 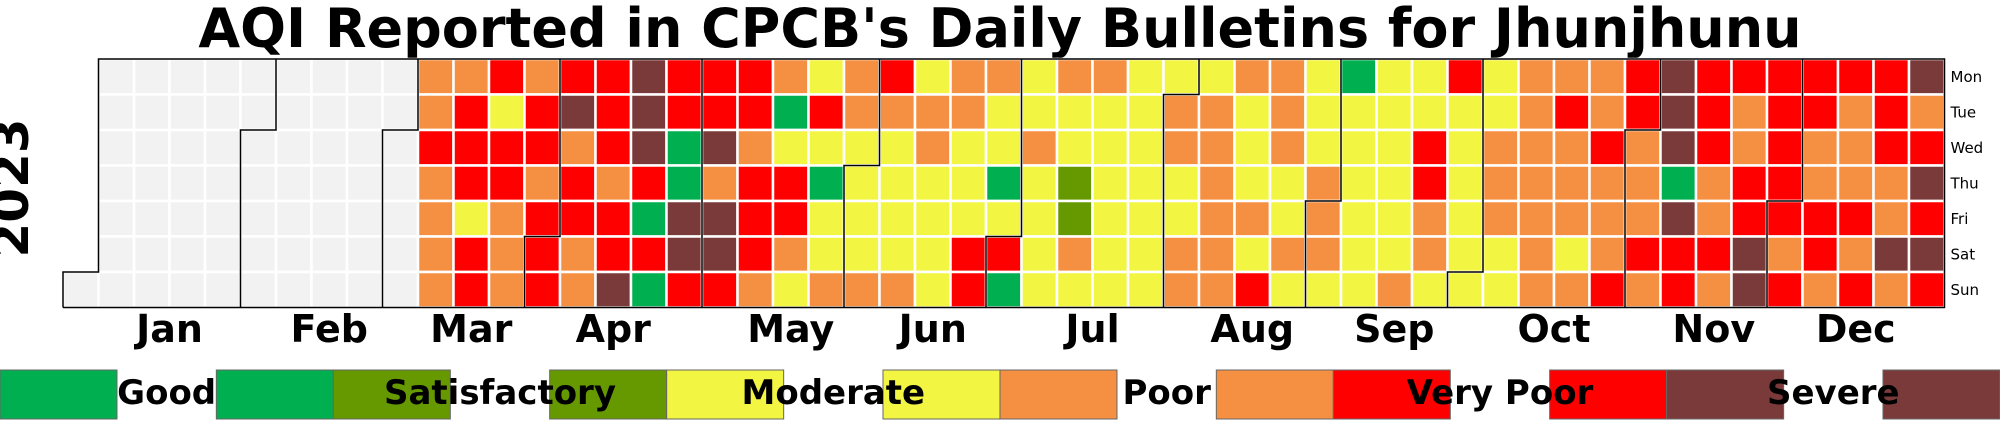 I want to click on year-label: 2023, so click(x=20, y=187).